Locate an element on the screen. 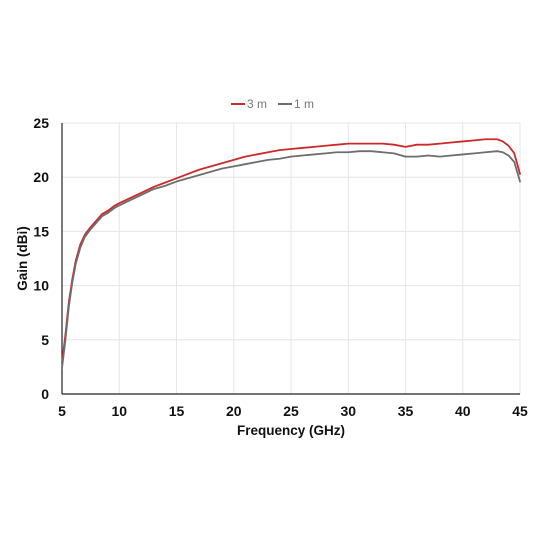 The image size is (540, 540). x-tick-label: 45 is located at coordinates (520, 411).